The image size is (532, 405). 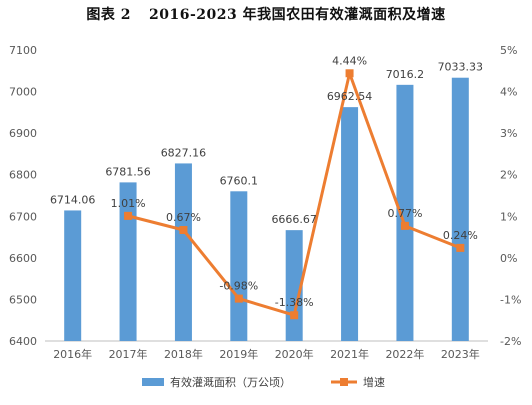 I want to click on legend-label-bar: 有效灌溉面积（万公顷）, so click(x=230, y=382).